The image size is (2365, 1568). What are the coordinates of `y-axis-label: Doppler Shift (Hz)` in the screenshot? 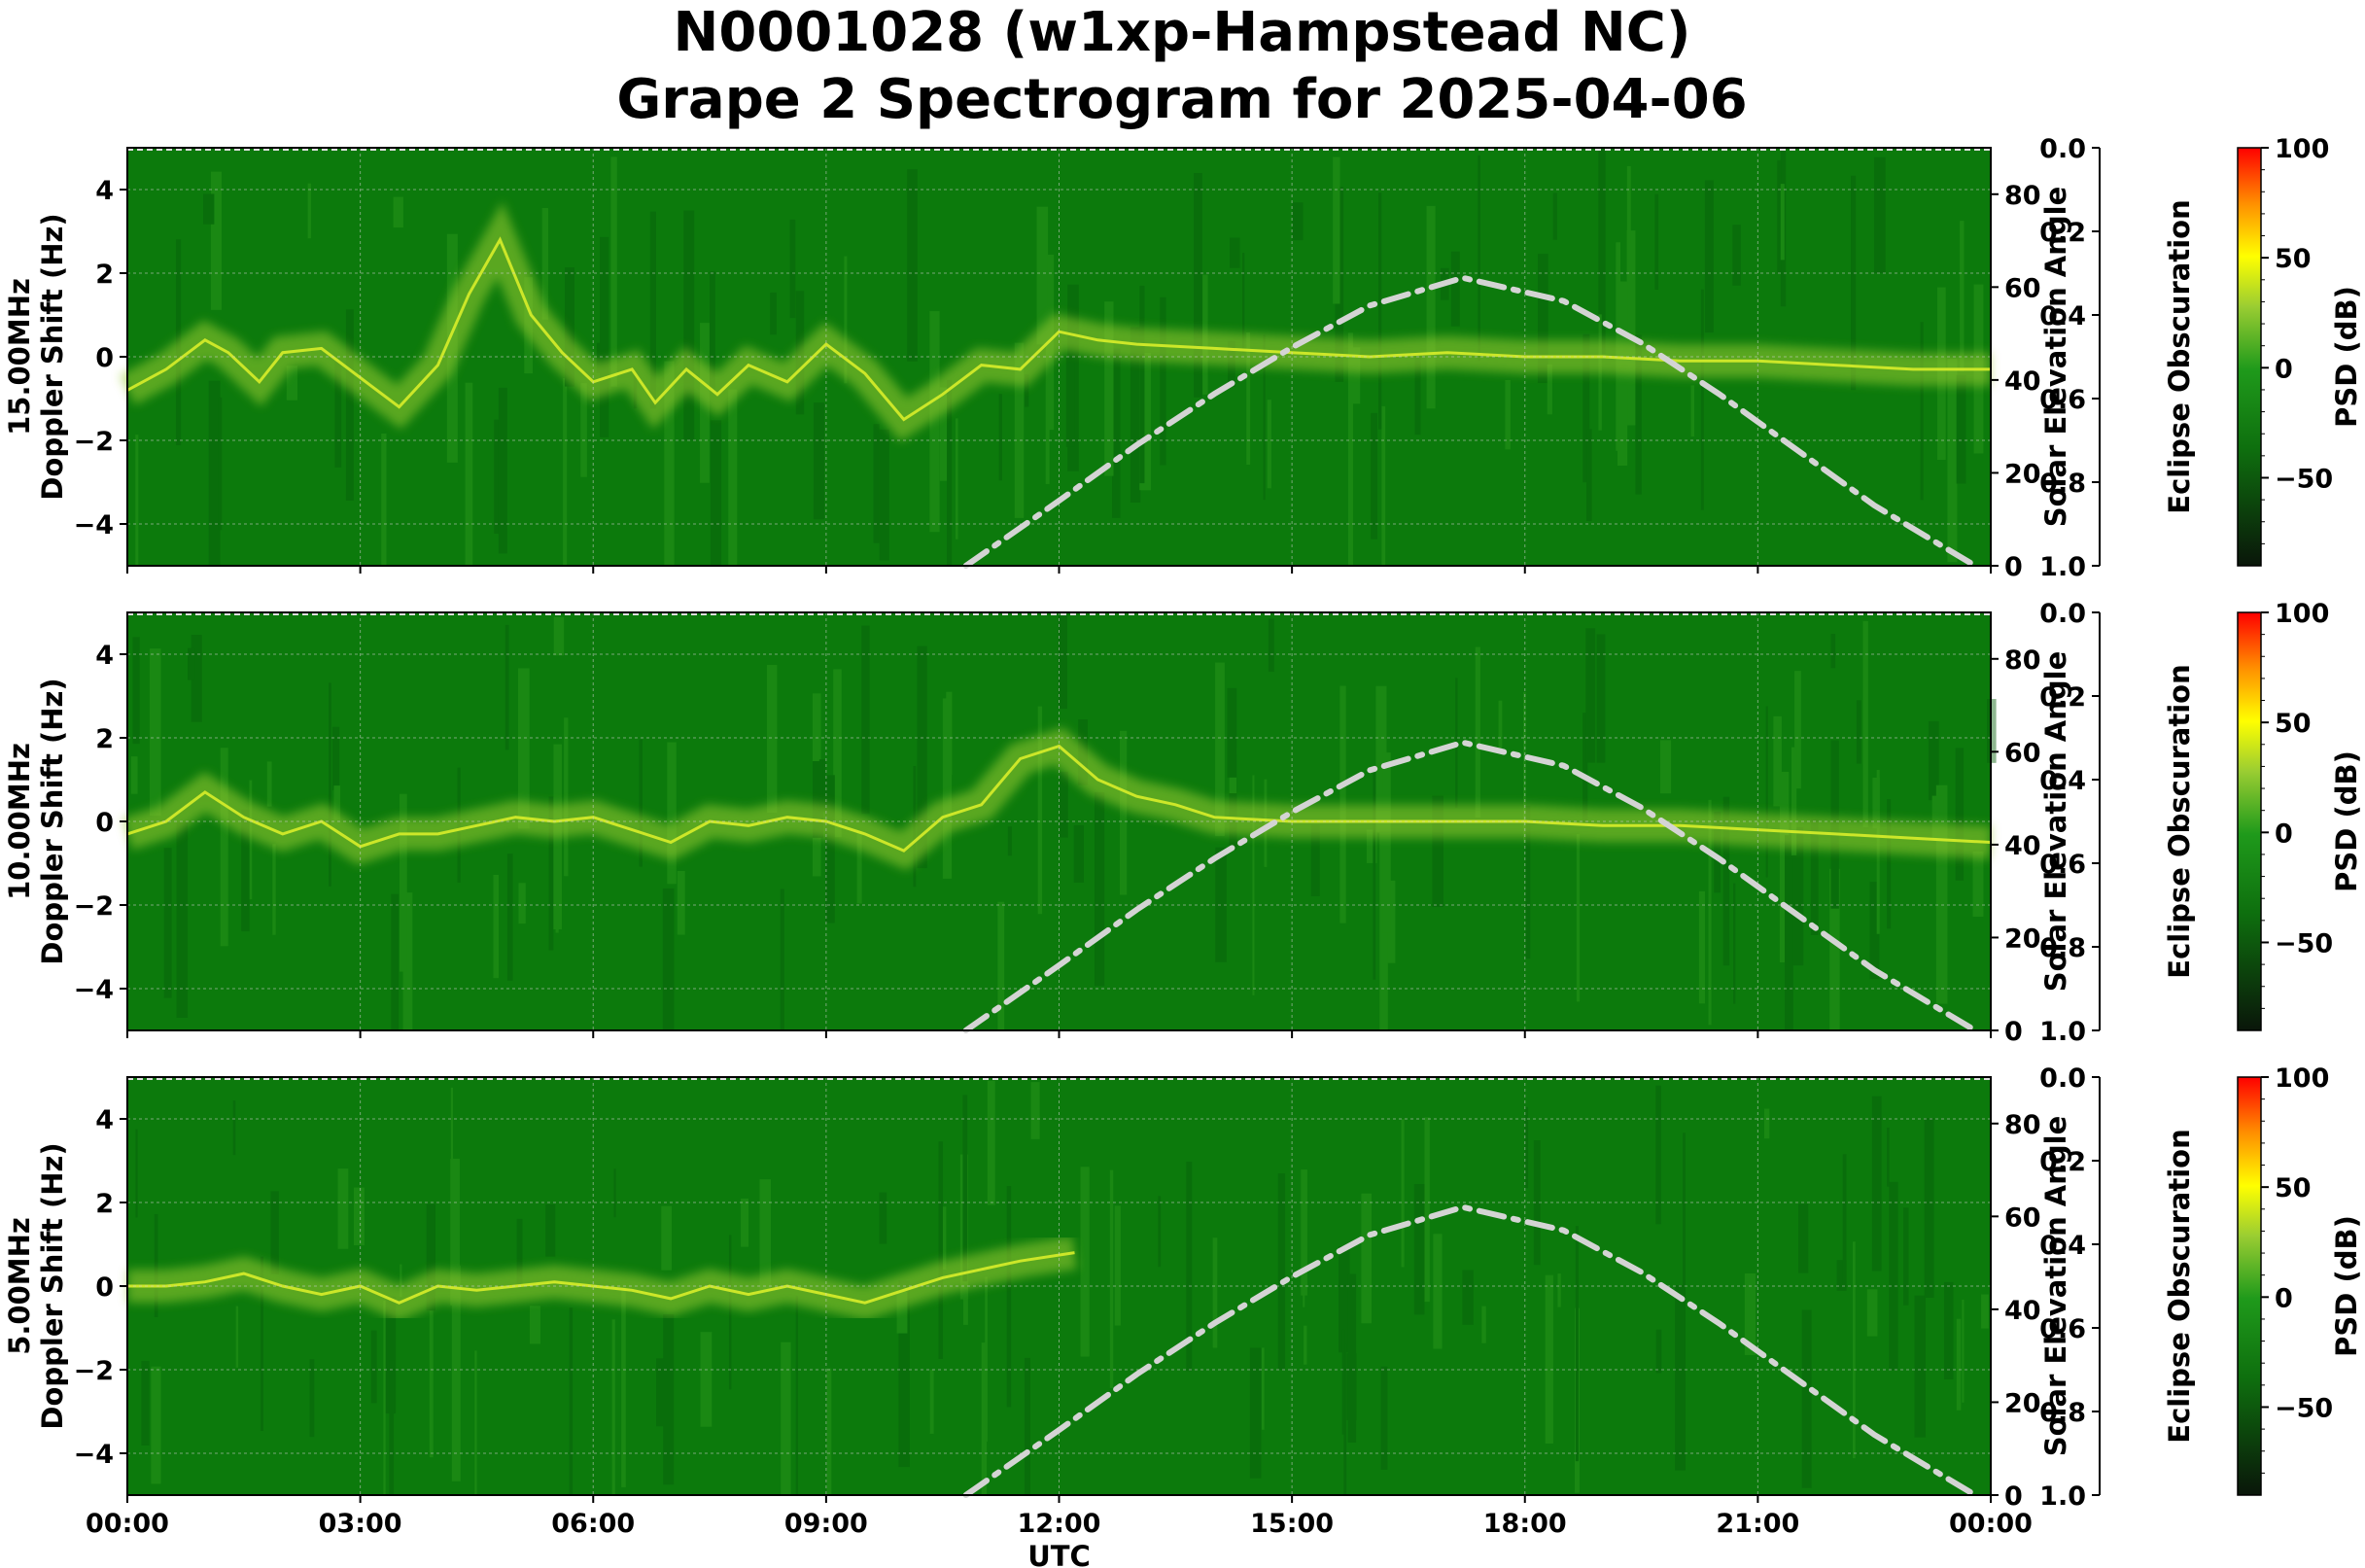 It's located at (52, 821).